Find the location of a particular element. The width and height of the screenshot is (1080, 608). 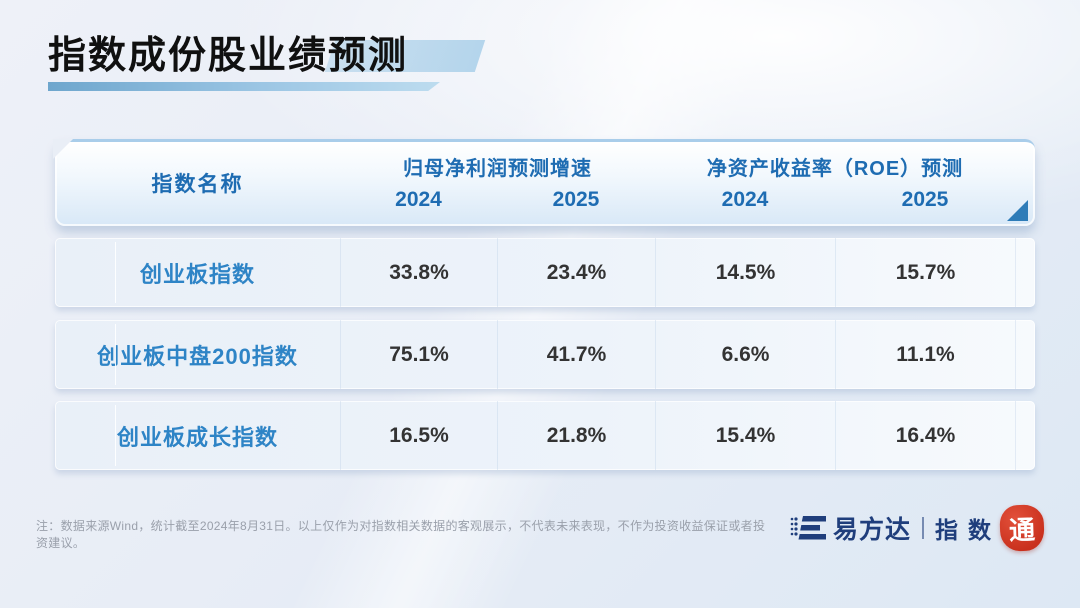

index-name: 创业板中盘200指数 is located at coordinates (197, 354).